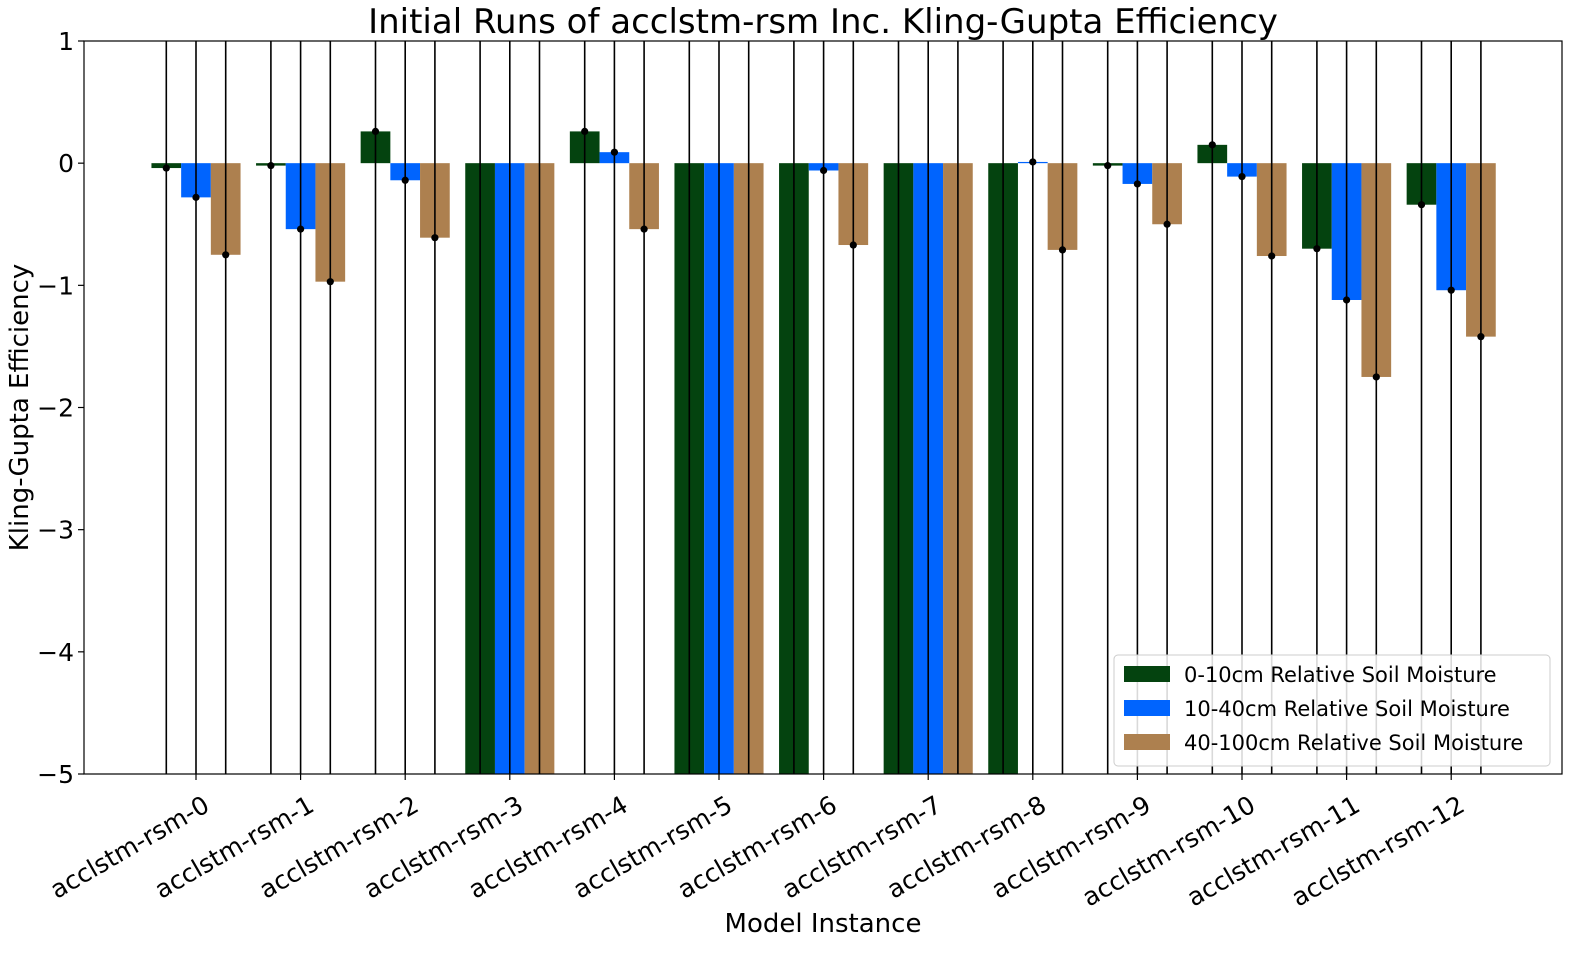 This screenshot has height=953, width=1581. I want to click on y-tick-label: 1, so click(66, 41).